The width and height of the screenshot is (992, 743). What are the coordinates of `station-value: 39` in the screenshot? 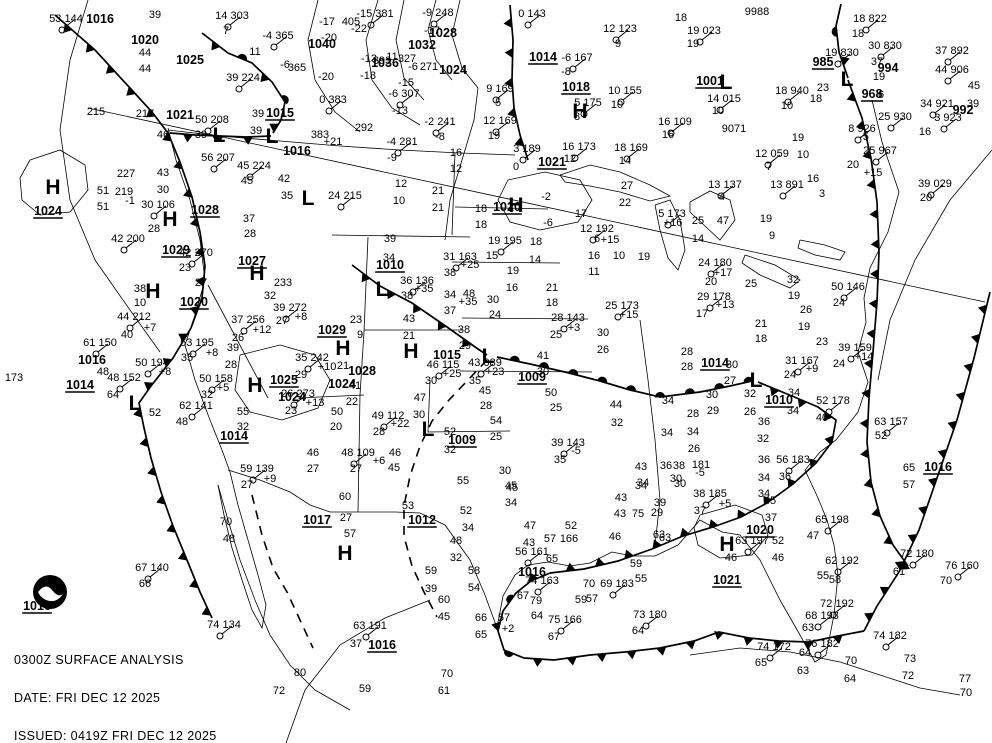 It's located at (660, 503).